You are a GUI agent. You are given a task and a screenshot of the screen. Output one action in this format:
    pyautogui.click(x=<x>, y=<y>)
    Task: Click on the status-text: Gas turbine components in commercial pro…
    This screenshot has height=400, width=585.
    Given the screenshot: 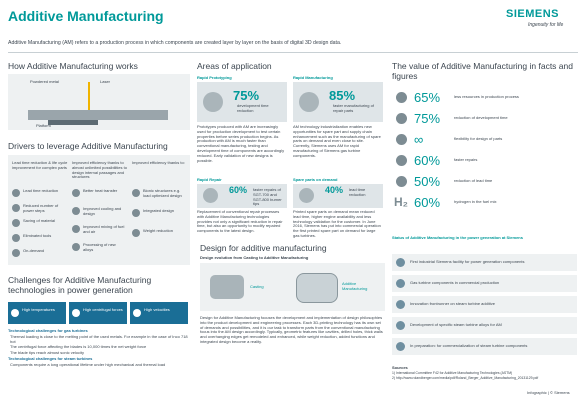 What is the action you would take?
    pyautogui.click(x=455, y=282)
    